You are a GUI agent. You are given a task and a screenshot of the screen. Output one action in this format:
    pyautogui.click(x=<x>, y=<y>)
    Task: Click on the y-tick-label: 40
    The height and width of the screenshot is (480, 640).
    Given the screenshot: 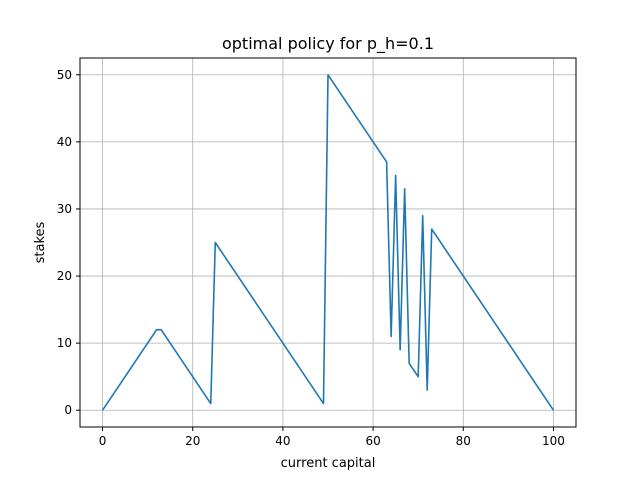 What is the action you would take?
    pyautogui.click(x=64, y=142)
    